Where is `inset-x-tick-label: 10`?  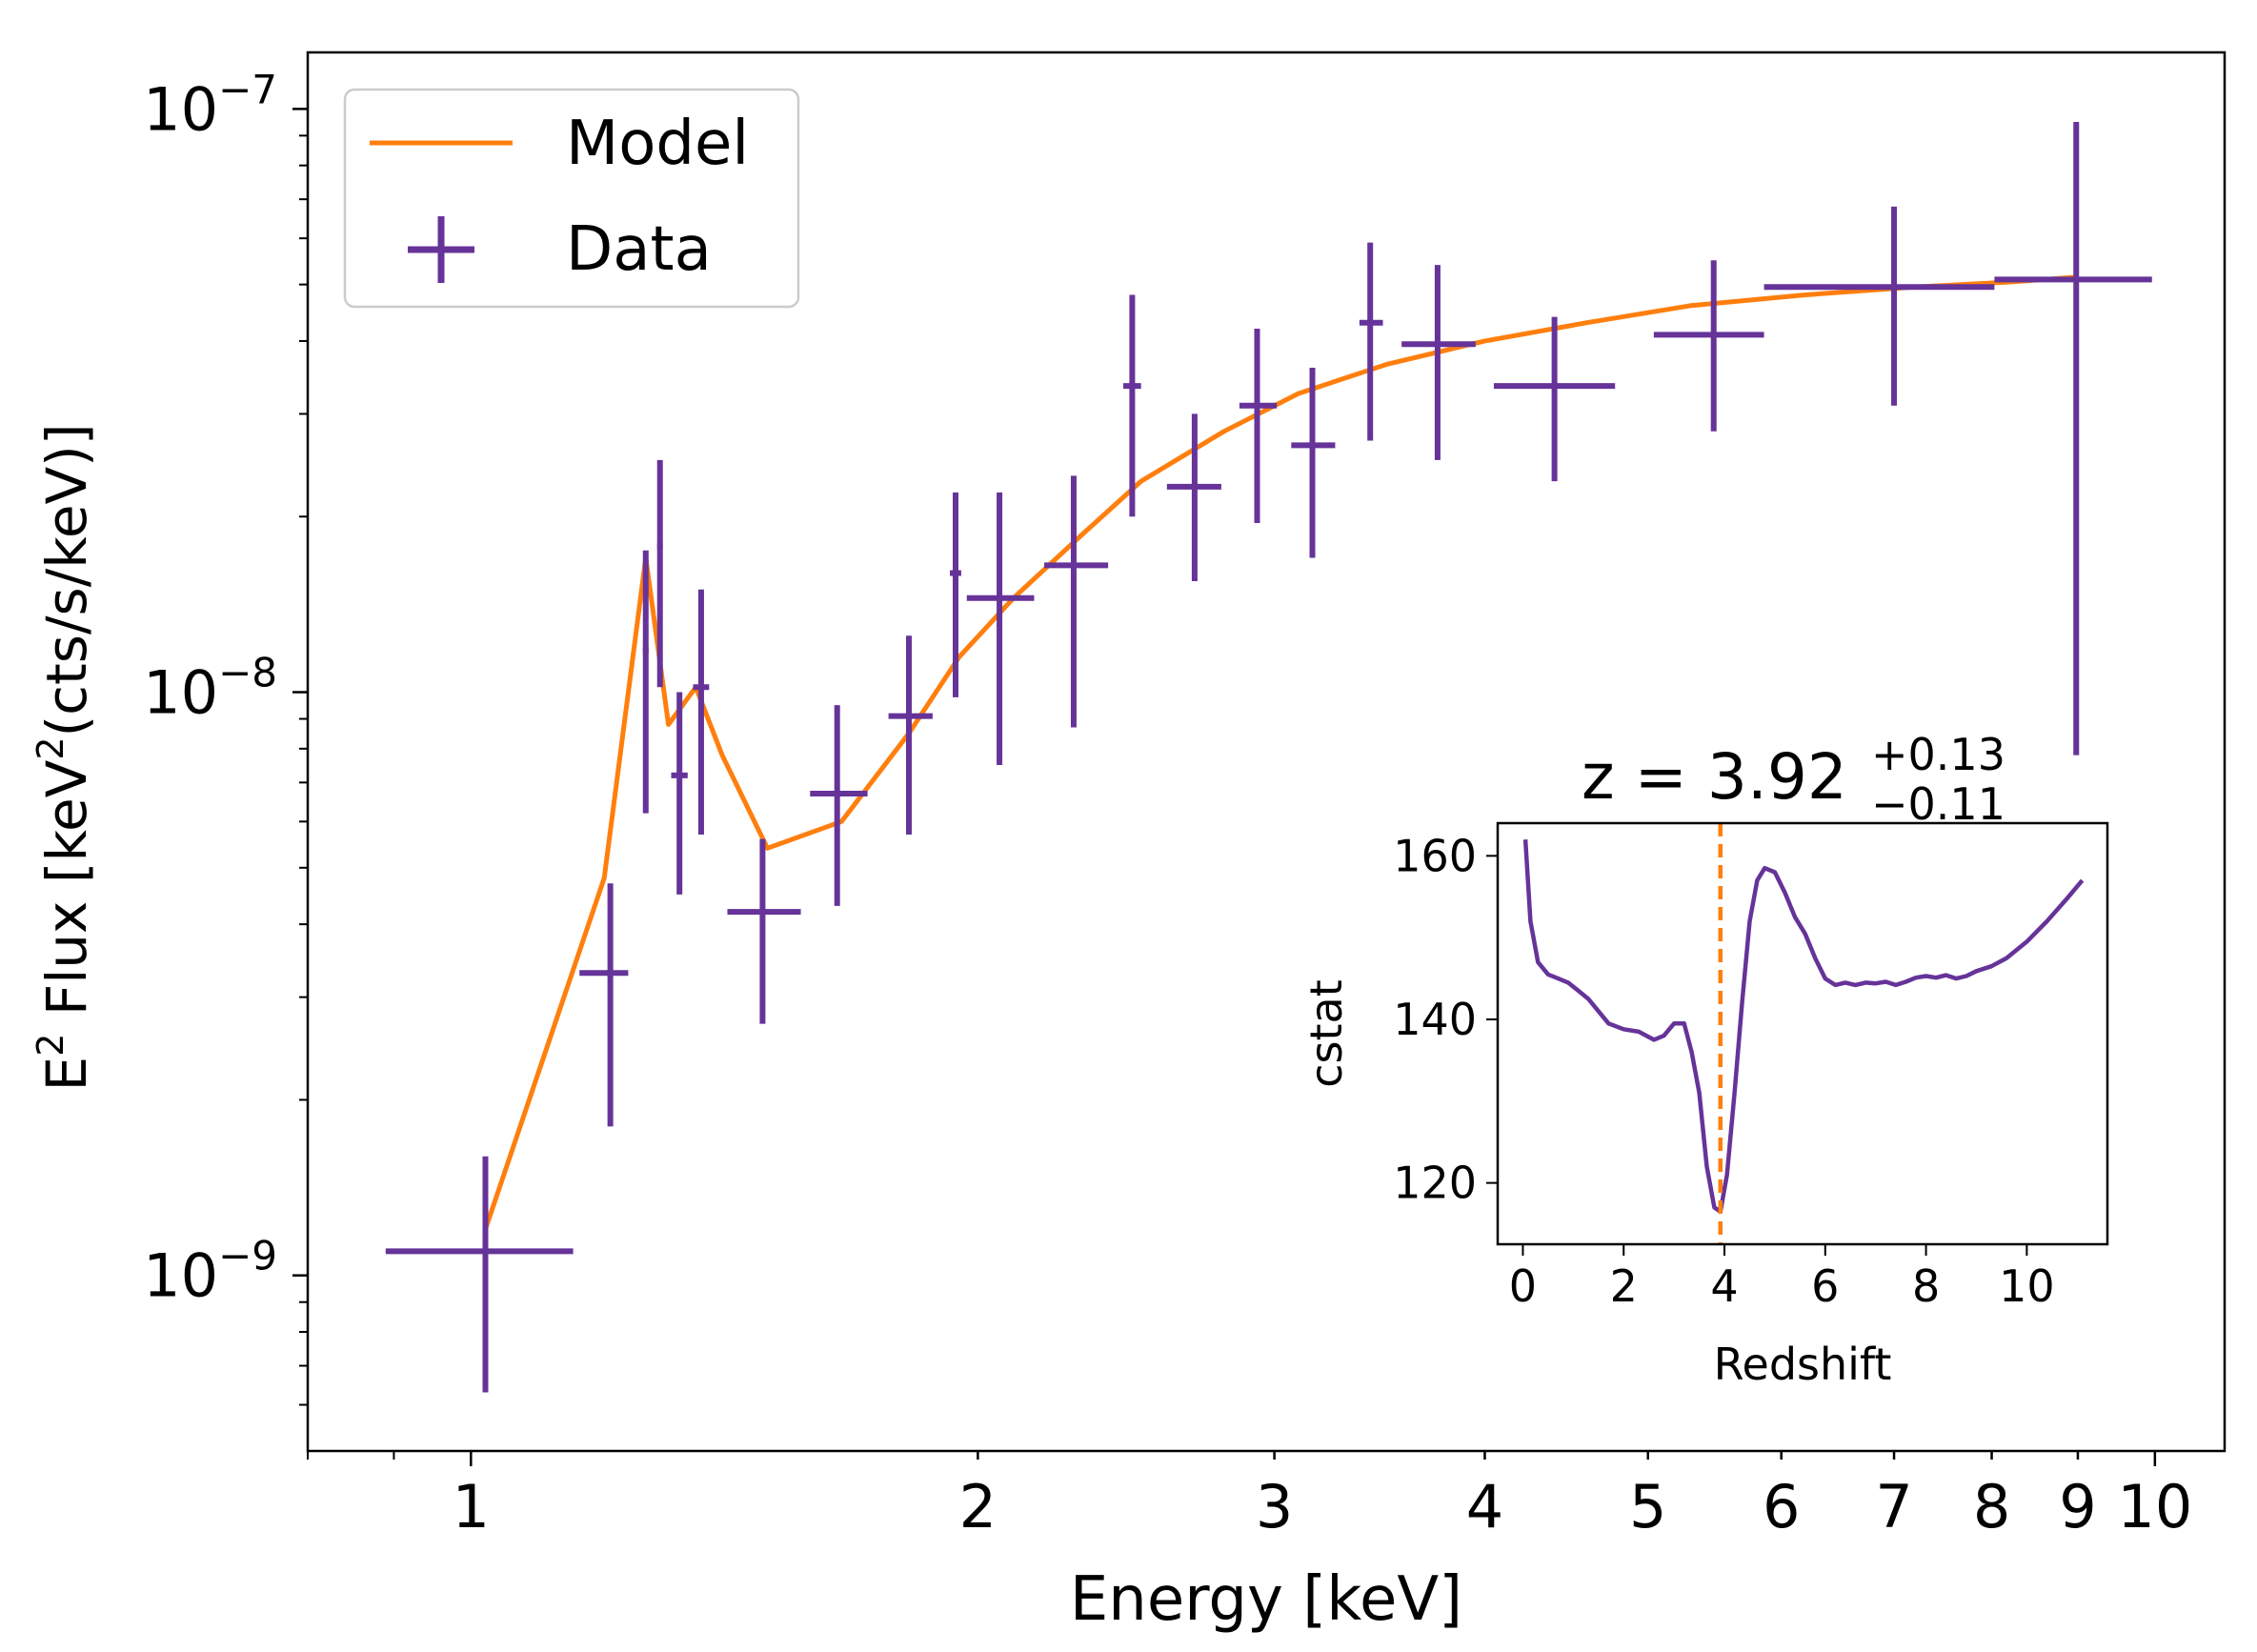 inset-x-tick-label: 10 is located at coordinates (2027, 1286).